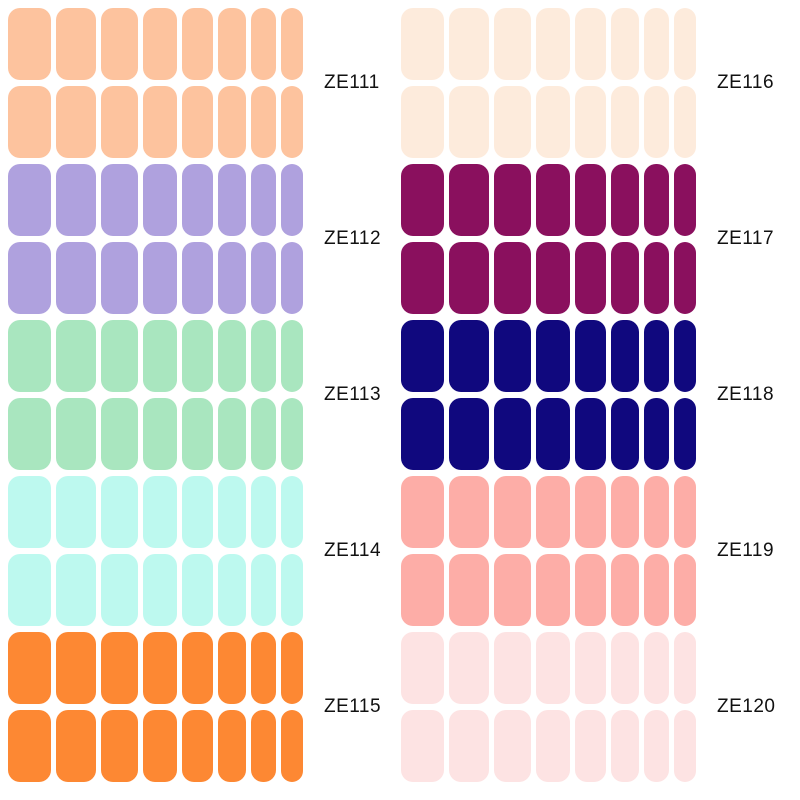  I want to click on swatch-set-ze120: ZE120, so click(591, 708).